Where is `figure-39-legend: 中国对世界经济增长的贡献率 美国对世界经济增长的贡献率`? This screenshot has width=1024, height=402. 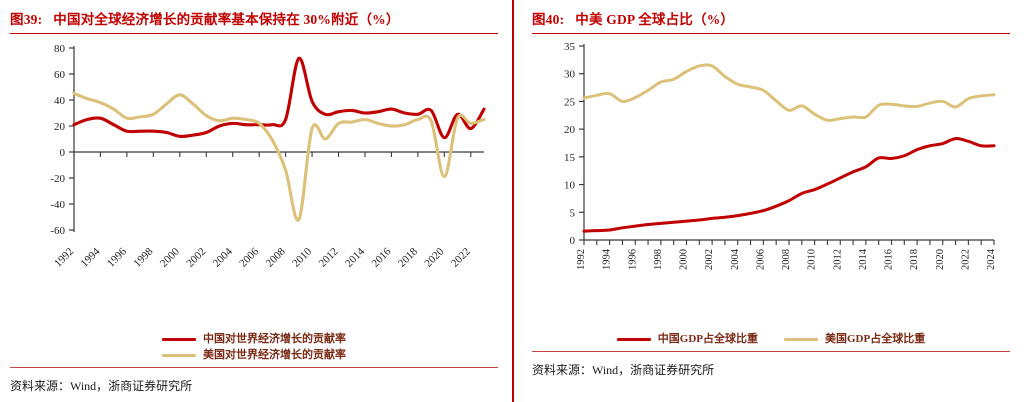 figure-39-legend: 中国对世界经济增长的贡献率 美国对世界经济增长的贡献率 is located at coordinates (254, 347).